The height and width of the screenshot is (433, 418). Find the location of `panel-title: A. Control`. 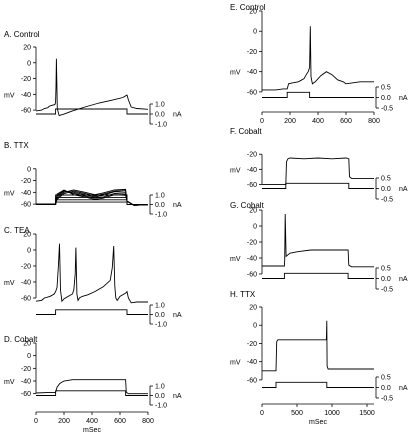

panel-title: A. Control is located at coordinates (22, 34).